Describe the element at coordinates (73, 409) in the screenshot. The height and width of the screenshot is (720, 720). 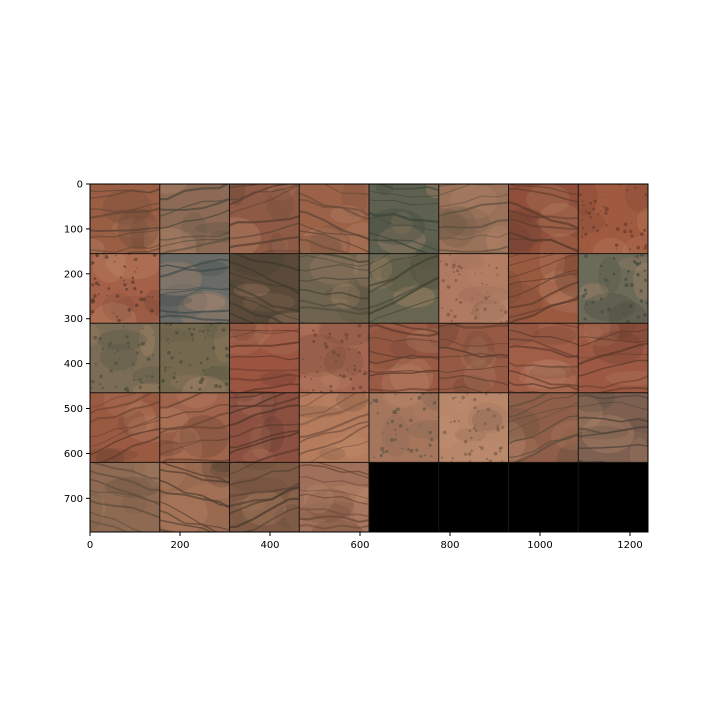
I see `y-tick-label: 500` at that location.